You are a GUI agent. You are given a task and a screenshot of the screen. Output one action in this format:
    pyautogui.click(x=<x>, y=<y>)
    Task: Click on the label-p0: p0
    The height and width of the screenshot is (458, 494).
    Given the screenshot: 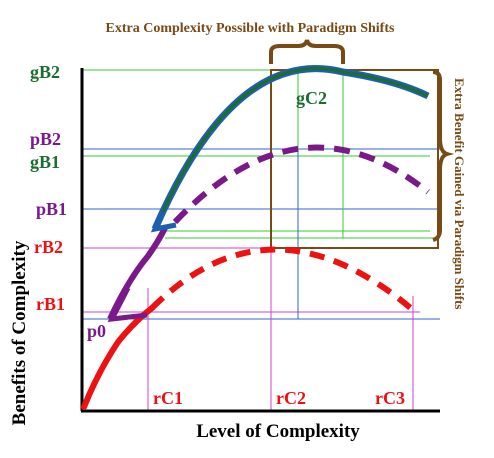 What is the action you would take?
    pyautogui.click(x=96, y=331)
    